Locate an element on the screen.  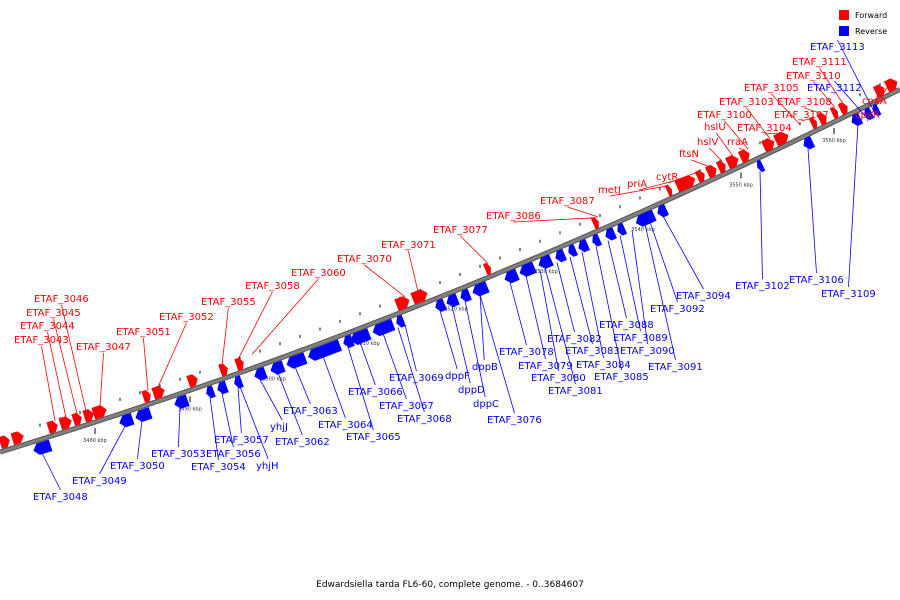
legend-reverse-label: Reverse is located at coordinates (871, 31).